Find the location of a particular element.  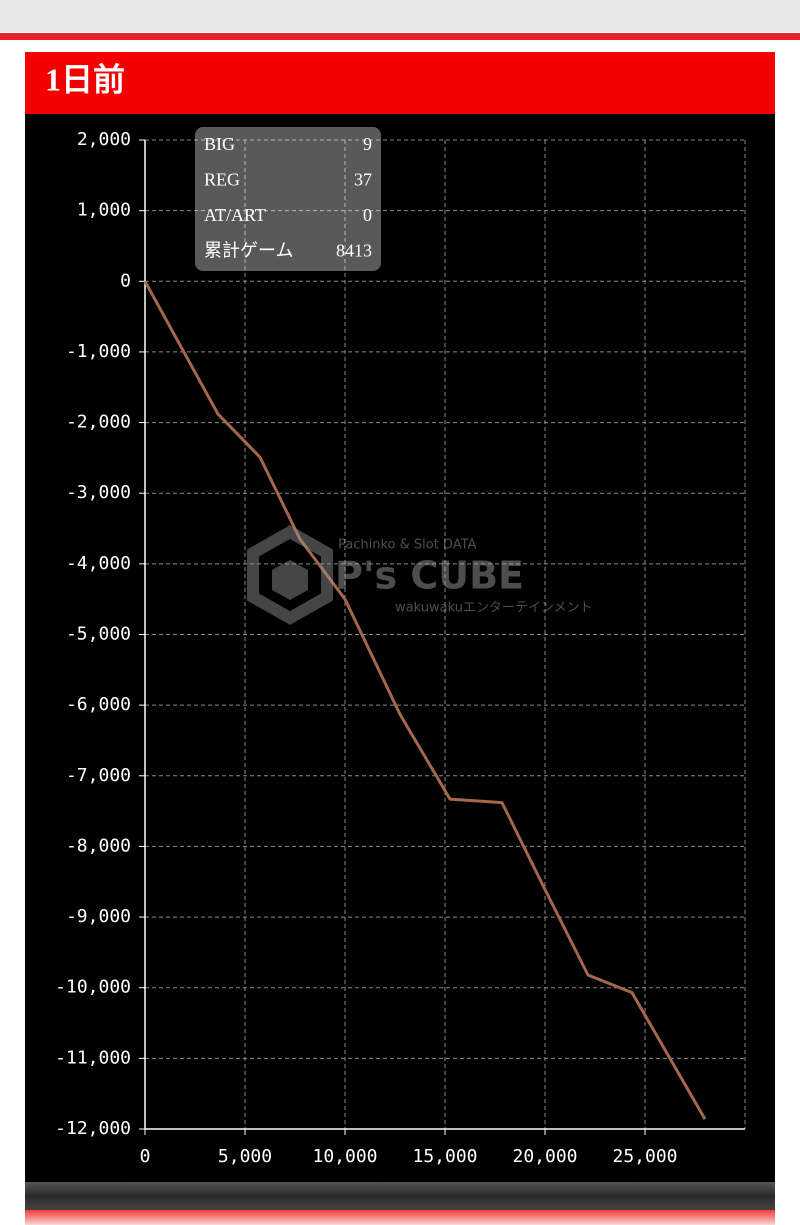

header-bar is located at coordinates (400, 83).